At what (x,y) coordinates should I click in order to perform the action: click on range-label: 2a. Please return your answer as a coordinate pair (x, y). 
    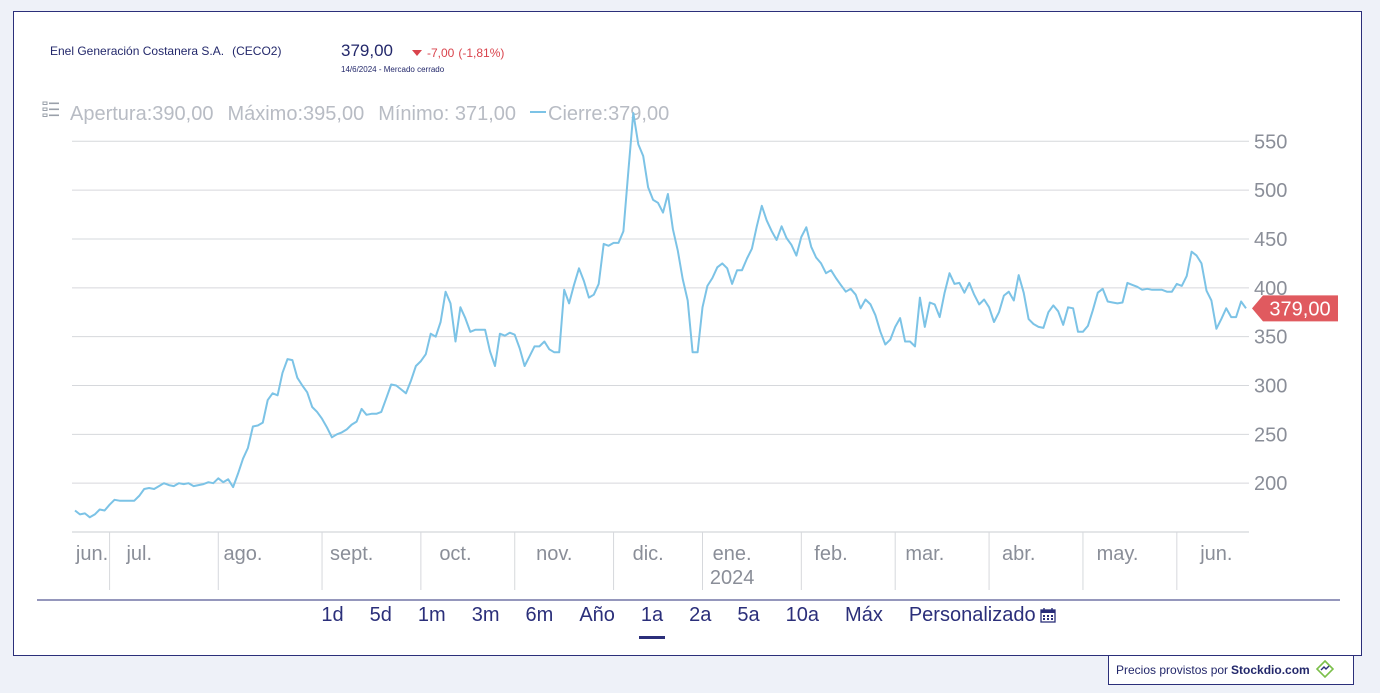
    Looking at the image, I should click on (700, 615).